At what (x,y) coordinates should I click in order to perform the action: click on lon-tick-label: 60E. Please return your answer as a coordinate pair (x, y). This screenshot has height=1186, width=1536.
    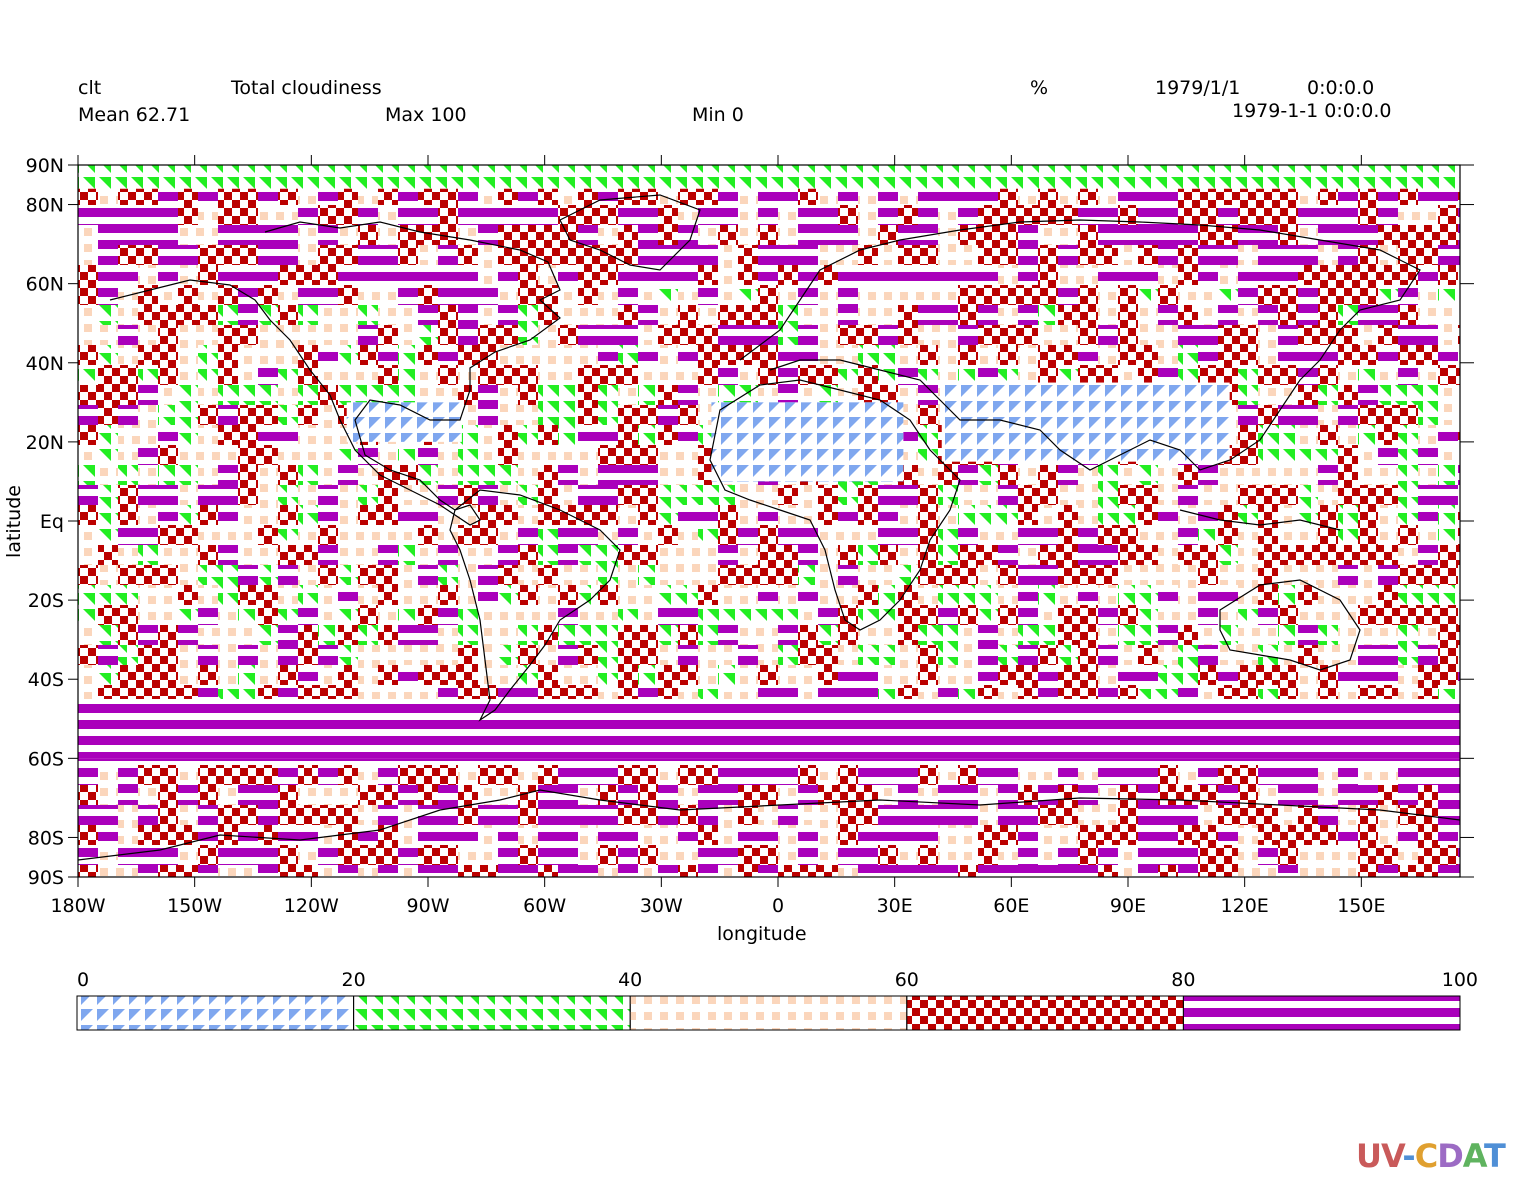
    Looking at the image, I should click on (1011, 906).